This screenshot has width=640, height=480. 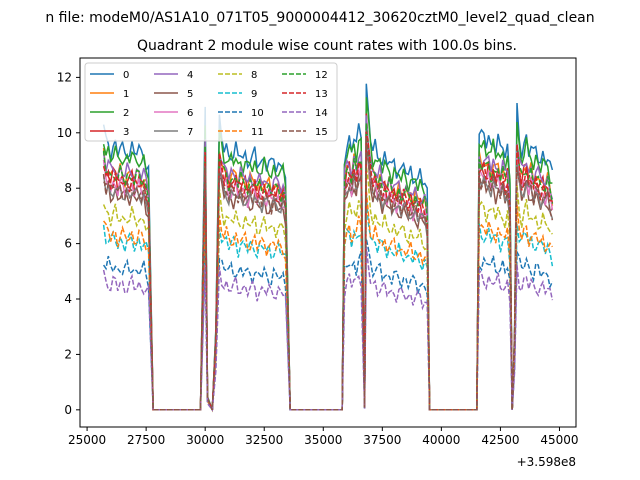 What do you see at coordinates (323, 440) in the screenshot?
I see `x-tick-label: 35000` at bounding box center [323, 440].